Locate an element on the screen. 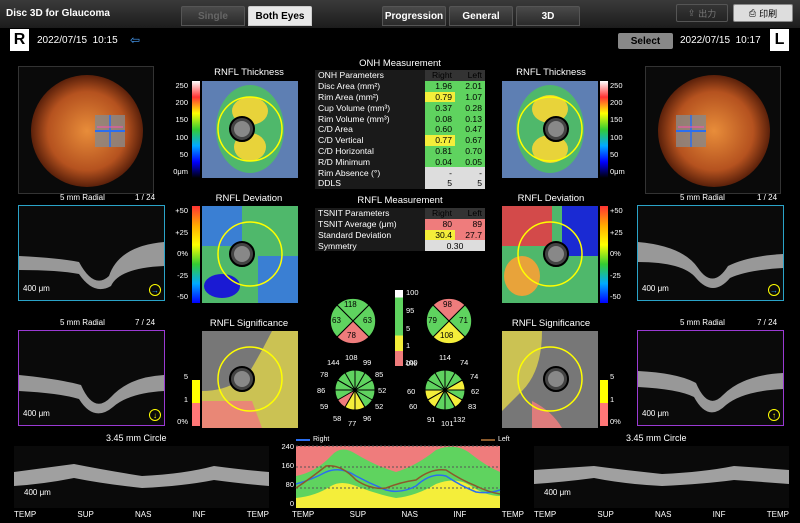  rnfl-measurement-title: RNFL Measurement is located at coordinates (400, 200).